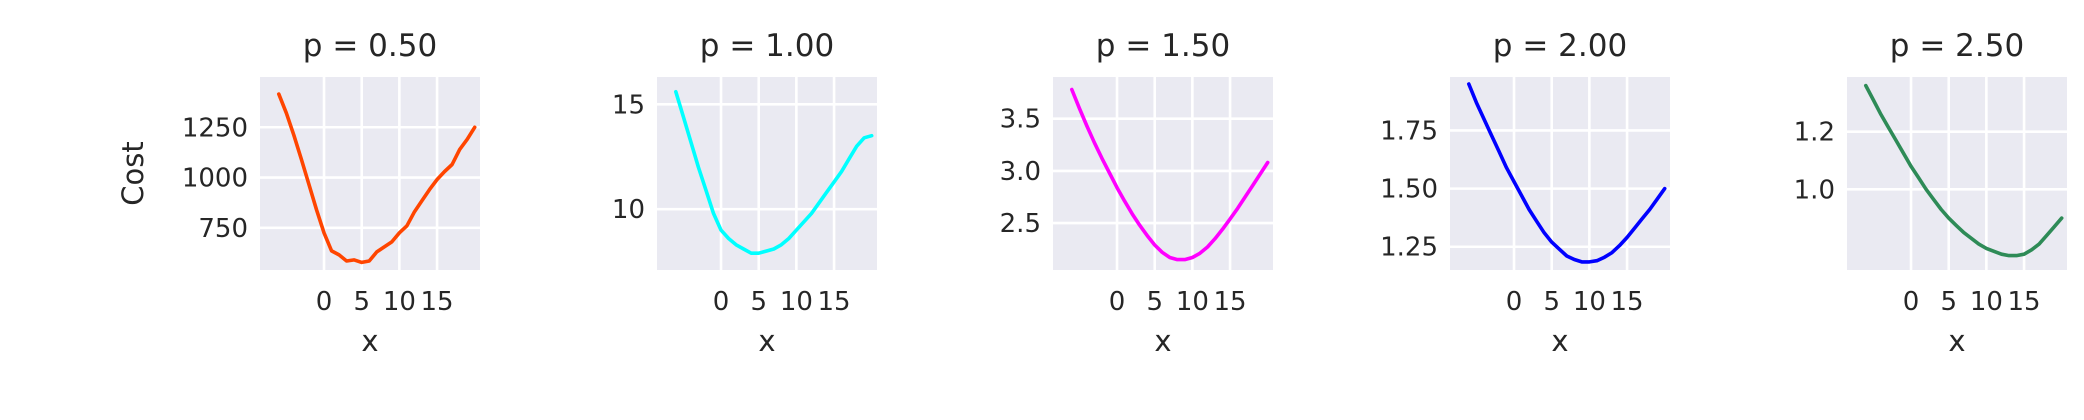 Image resolution: width=2084 pixels, height=420 pixels. What do you see at coordinates (1957, 46) in the screenshot?
I see `chart-title: p = 2.50` at bounding box center [1957, 46].